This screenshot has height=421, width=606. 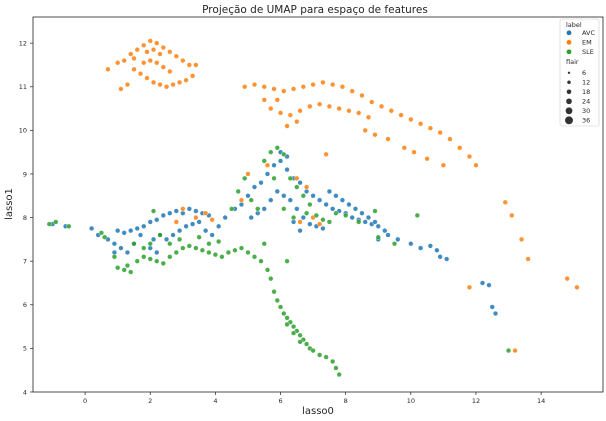 What do you see at coordinates (23, 87) in the screenshot?
I see `y-tick-label-11: 11` at bounding box center [23, 87].